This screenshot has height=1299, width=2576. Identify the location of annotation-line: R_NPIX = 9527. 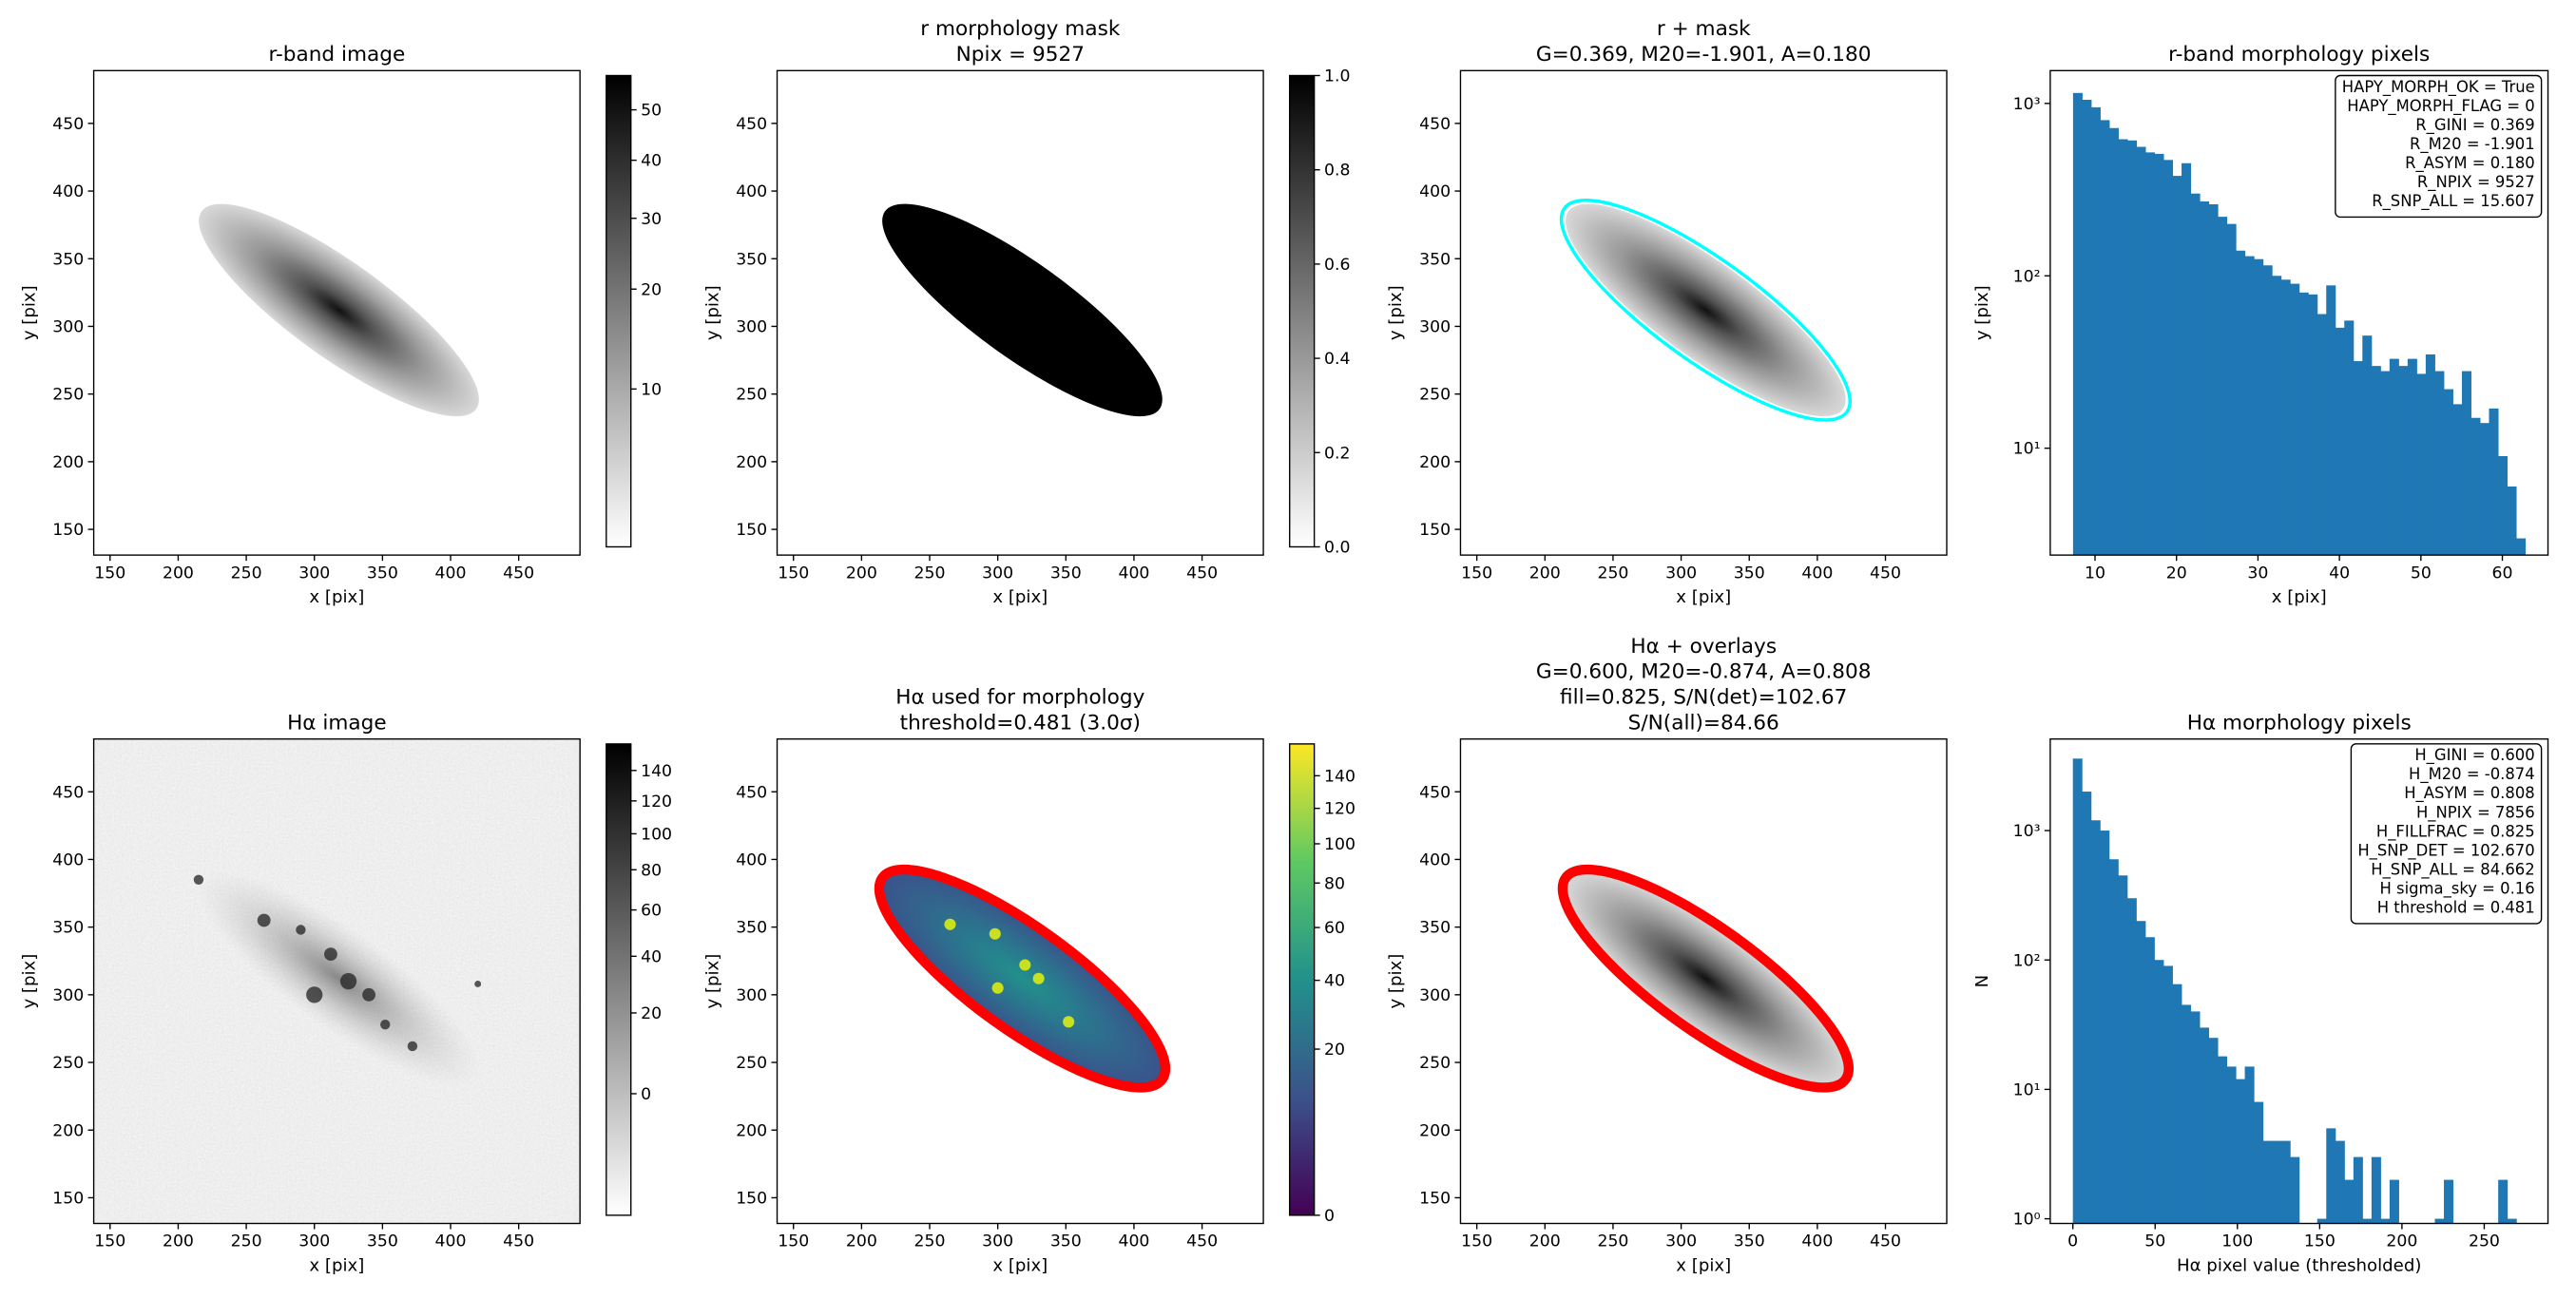
(2476, 183).